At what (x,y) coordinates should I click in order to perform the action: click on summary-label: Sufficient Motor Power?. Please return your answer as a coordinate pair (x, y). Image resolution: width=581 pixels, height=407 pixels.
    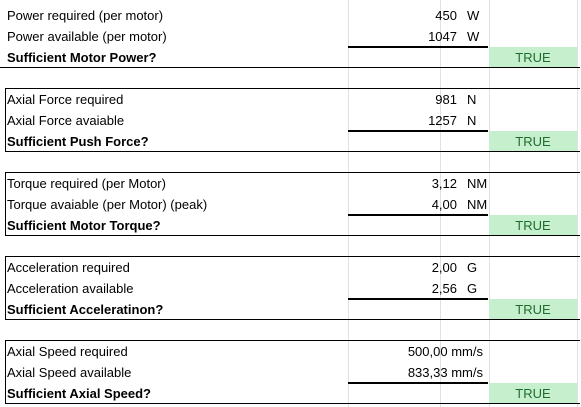
    Looking at the image, I should click on (82, 57).